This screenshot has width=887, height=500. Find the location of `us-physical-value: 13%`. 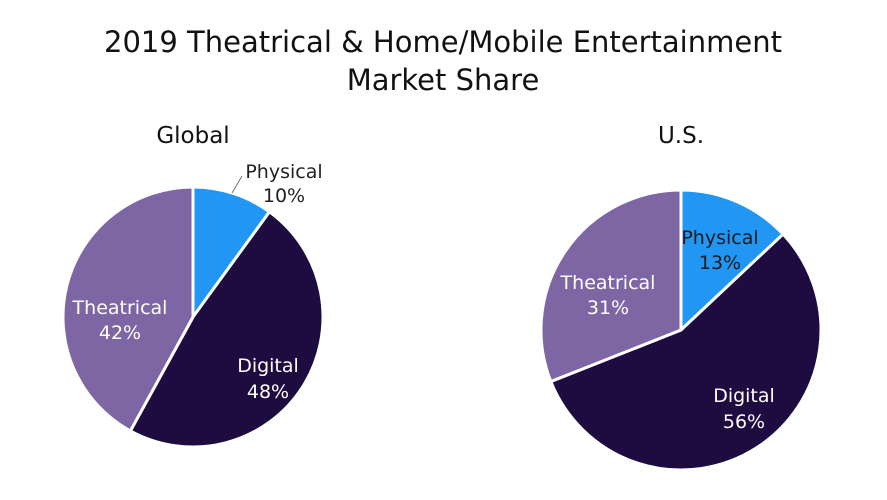

us-physical-value: 13% is located at coordinates (720, 263).